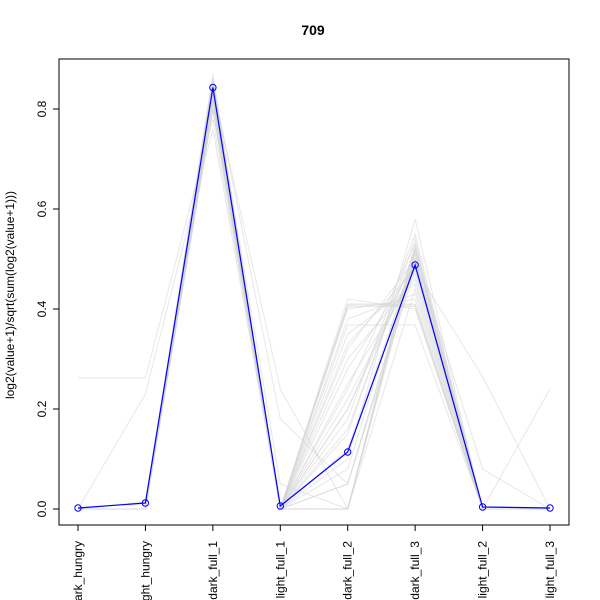 The image size is (600, 600). What do you see at coordinates (42, 308) in the screenshot?
I see `y-tick-label: 0.4` at bounding box center [42, 308].